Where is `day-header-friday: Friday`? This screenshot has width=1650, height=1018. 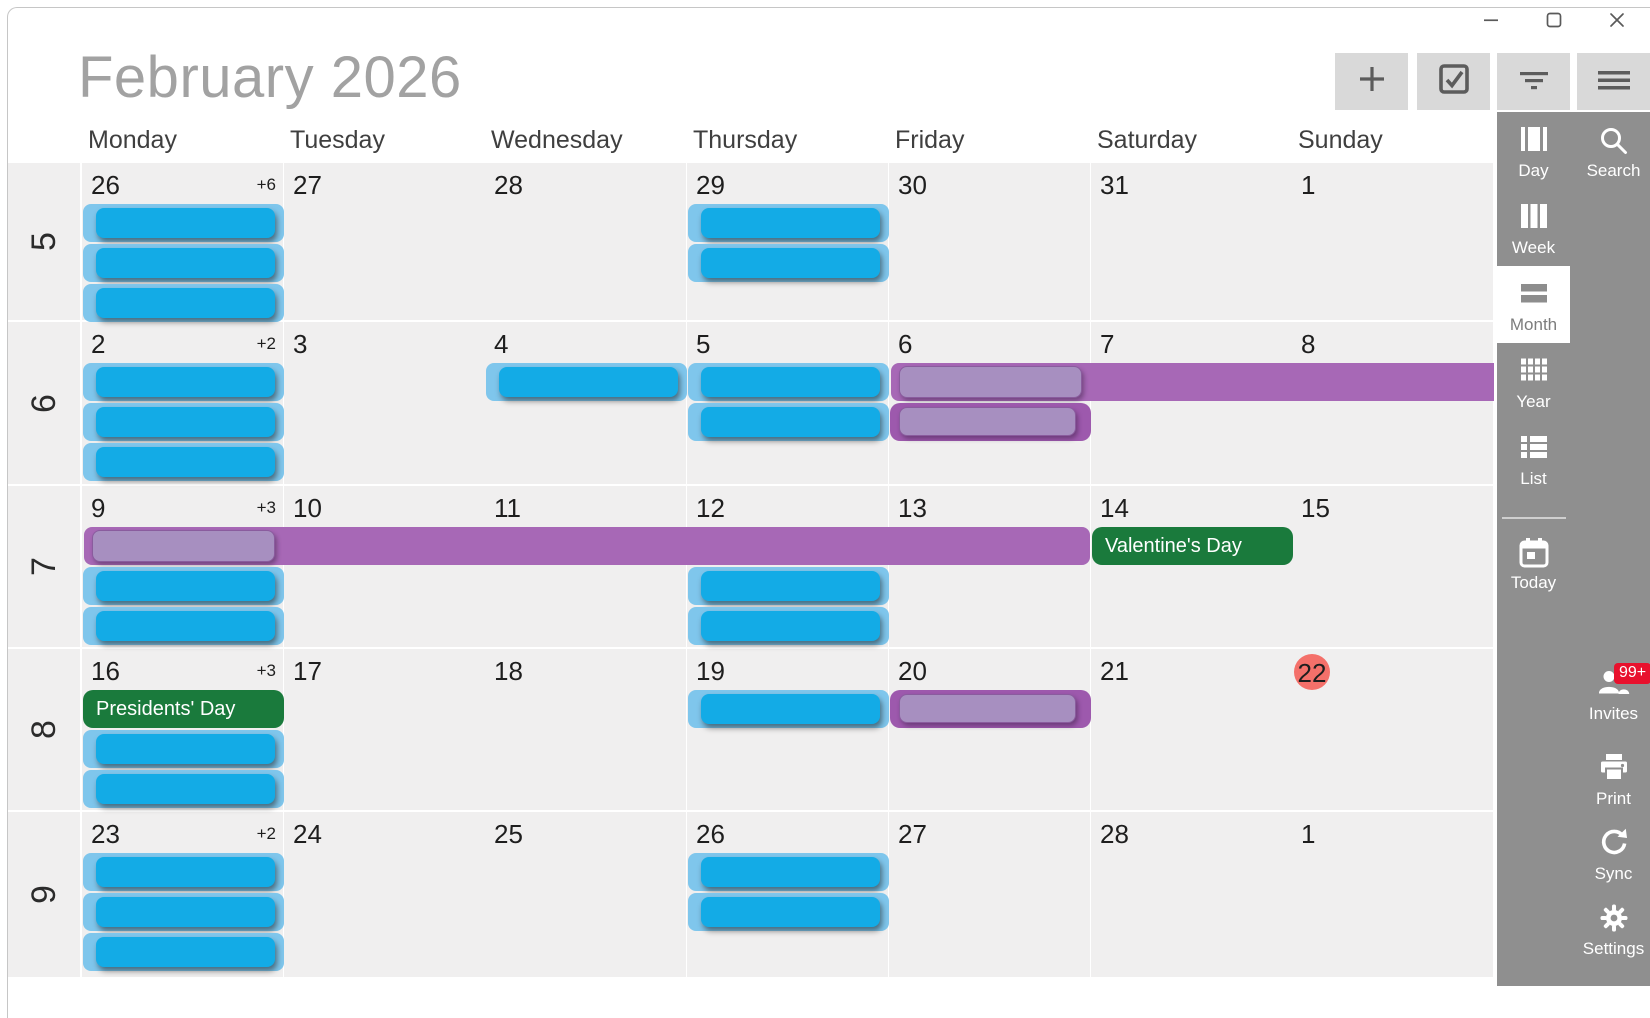
day-header-friday: Friday is located at coordinates (930, 140).